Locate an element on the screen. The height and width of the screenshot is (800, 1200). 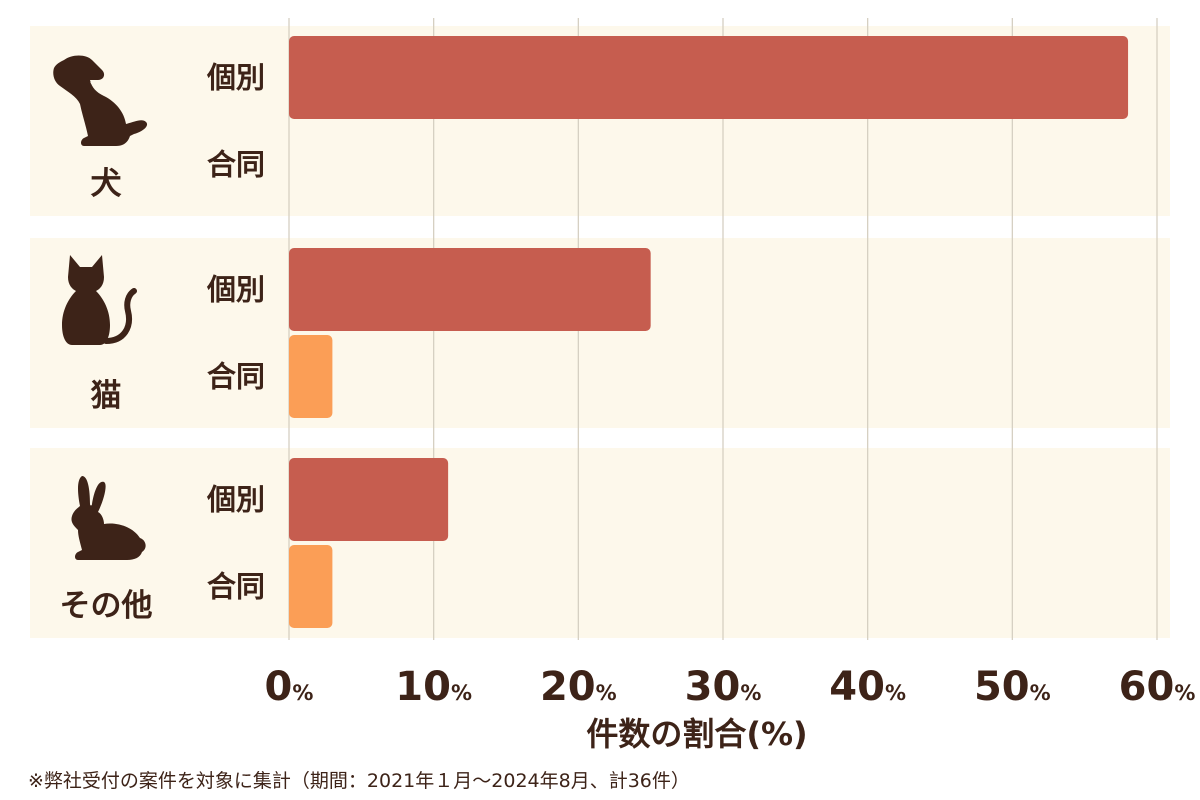
dog-icon is located at coordinates (100, 100).